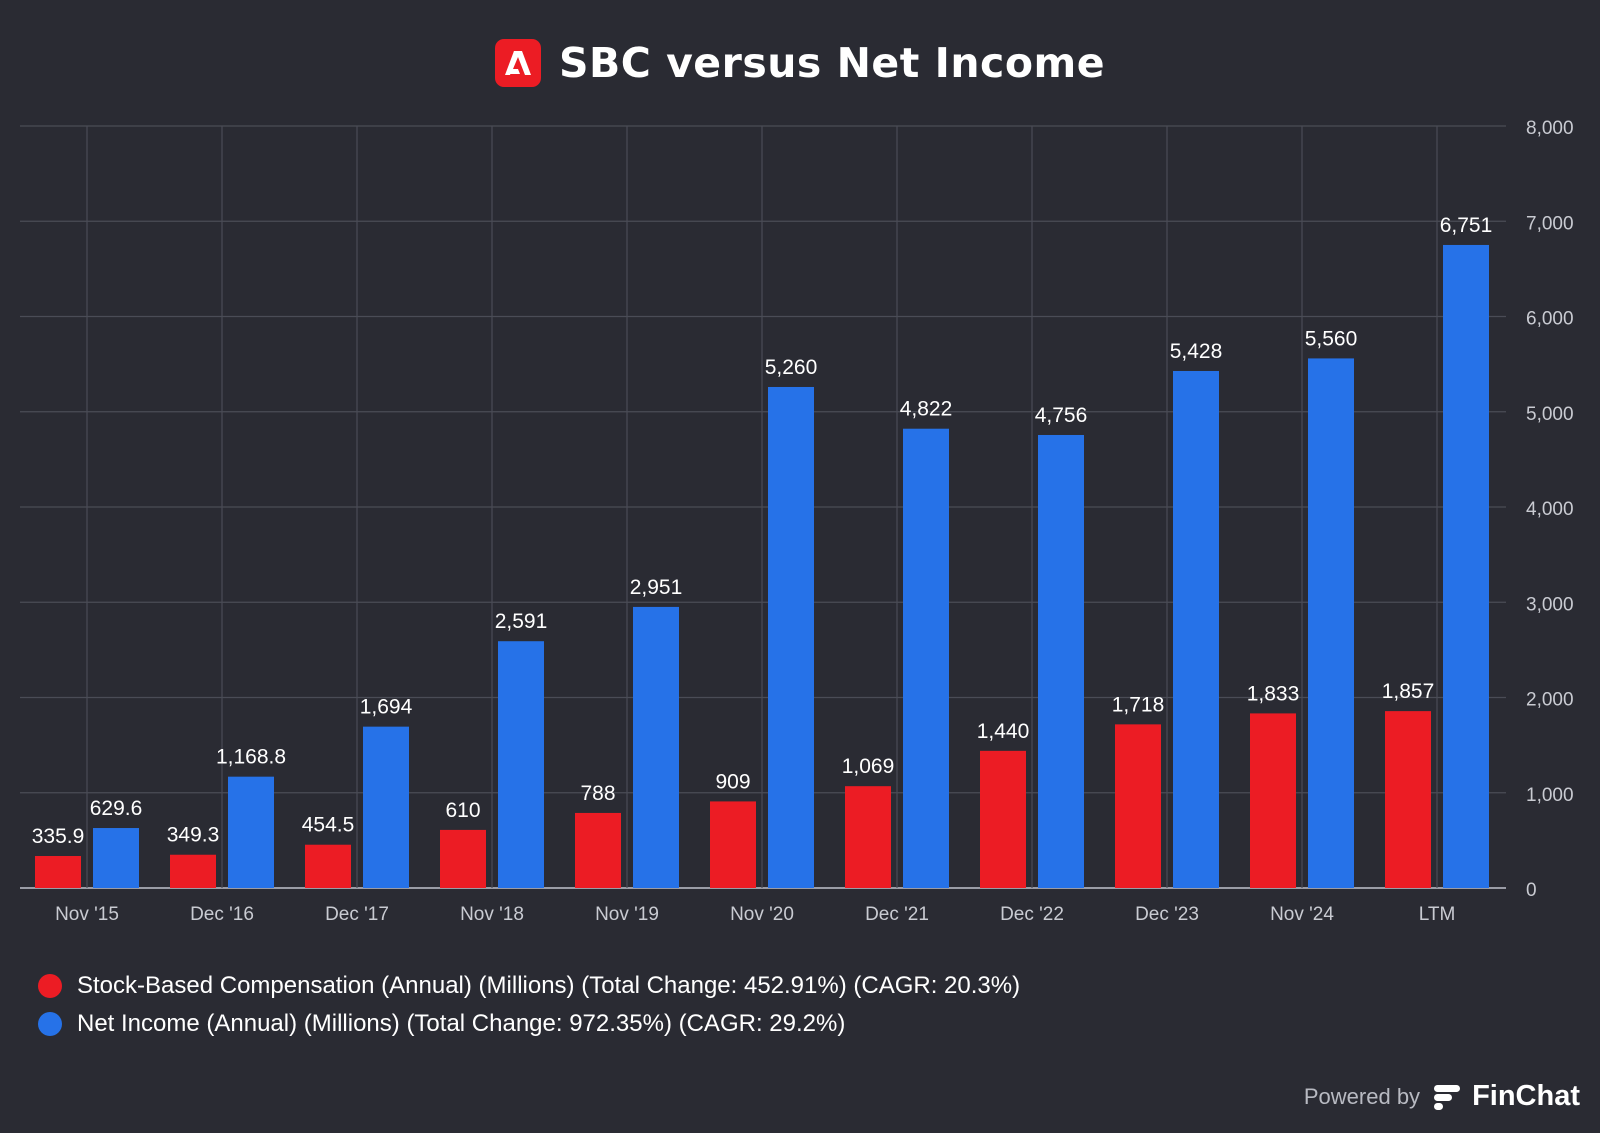  Describe the element at coordinates (521, 621) in the screenshot. I see `data-label-net-income: 2,591` at that location.